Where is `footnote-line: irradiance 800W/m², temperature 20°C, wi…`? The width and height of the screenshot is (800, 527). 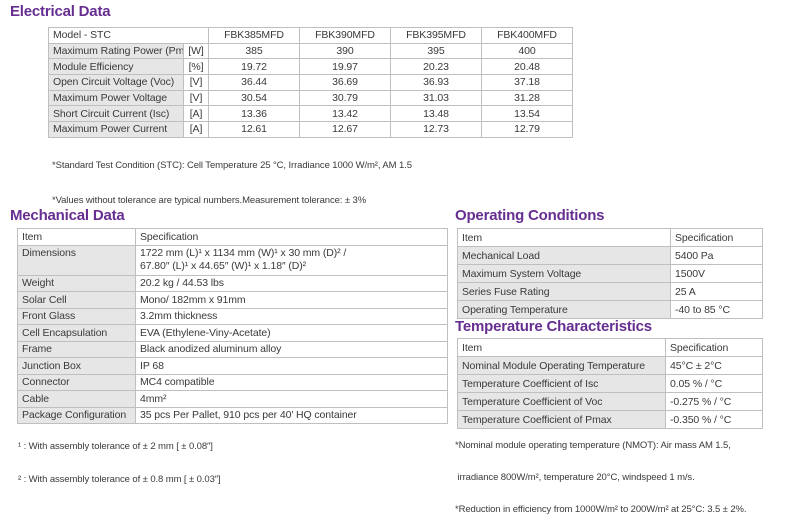
footnote-line: irradiance 800W/m², temperature 20°C, wi… is located at coordinates (575, 477).